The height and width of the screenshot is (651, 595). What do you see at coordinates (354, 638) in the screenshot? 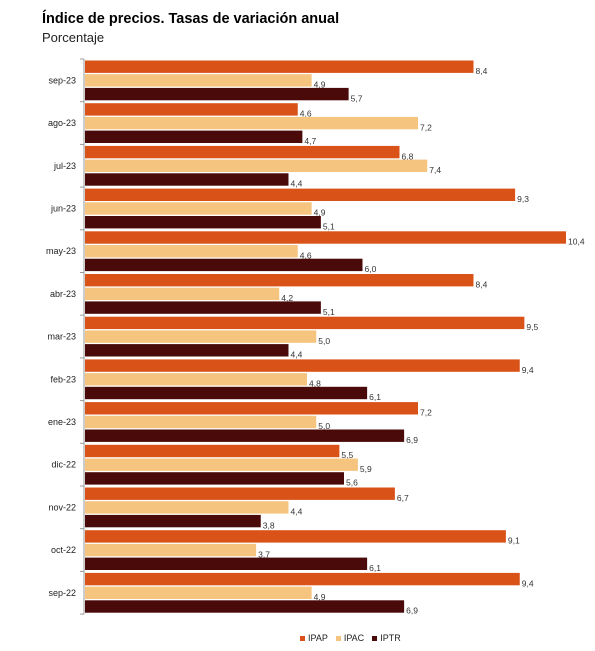
I see `legend-label-ipac: IPAC` at bounding box center [354, 638].